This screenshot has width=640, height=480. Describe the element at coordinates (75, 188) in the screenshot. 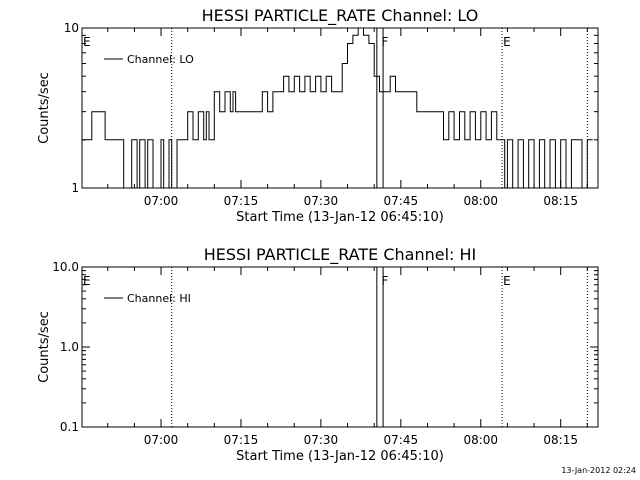

I see `y-tick-label: 1` at that location.